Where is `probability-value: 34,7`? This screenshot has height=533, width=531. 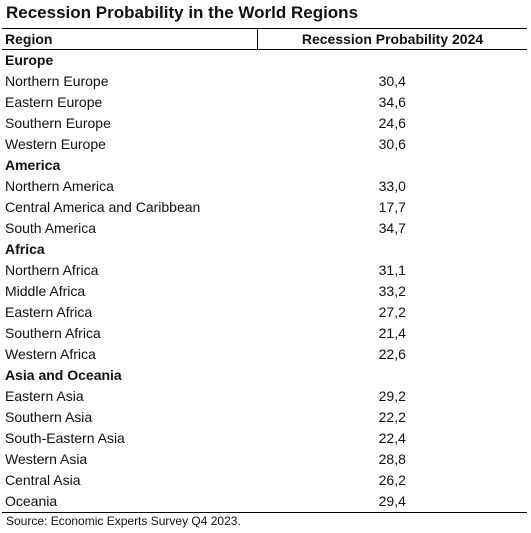 probability-value: 34,7 is located at coordinates (392, 228).